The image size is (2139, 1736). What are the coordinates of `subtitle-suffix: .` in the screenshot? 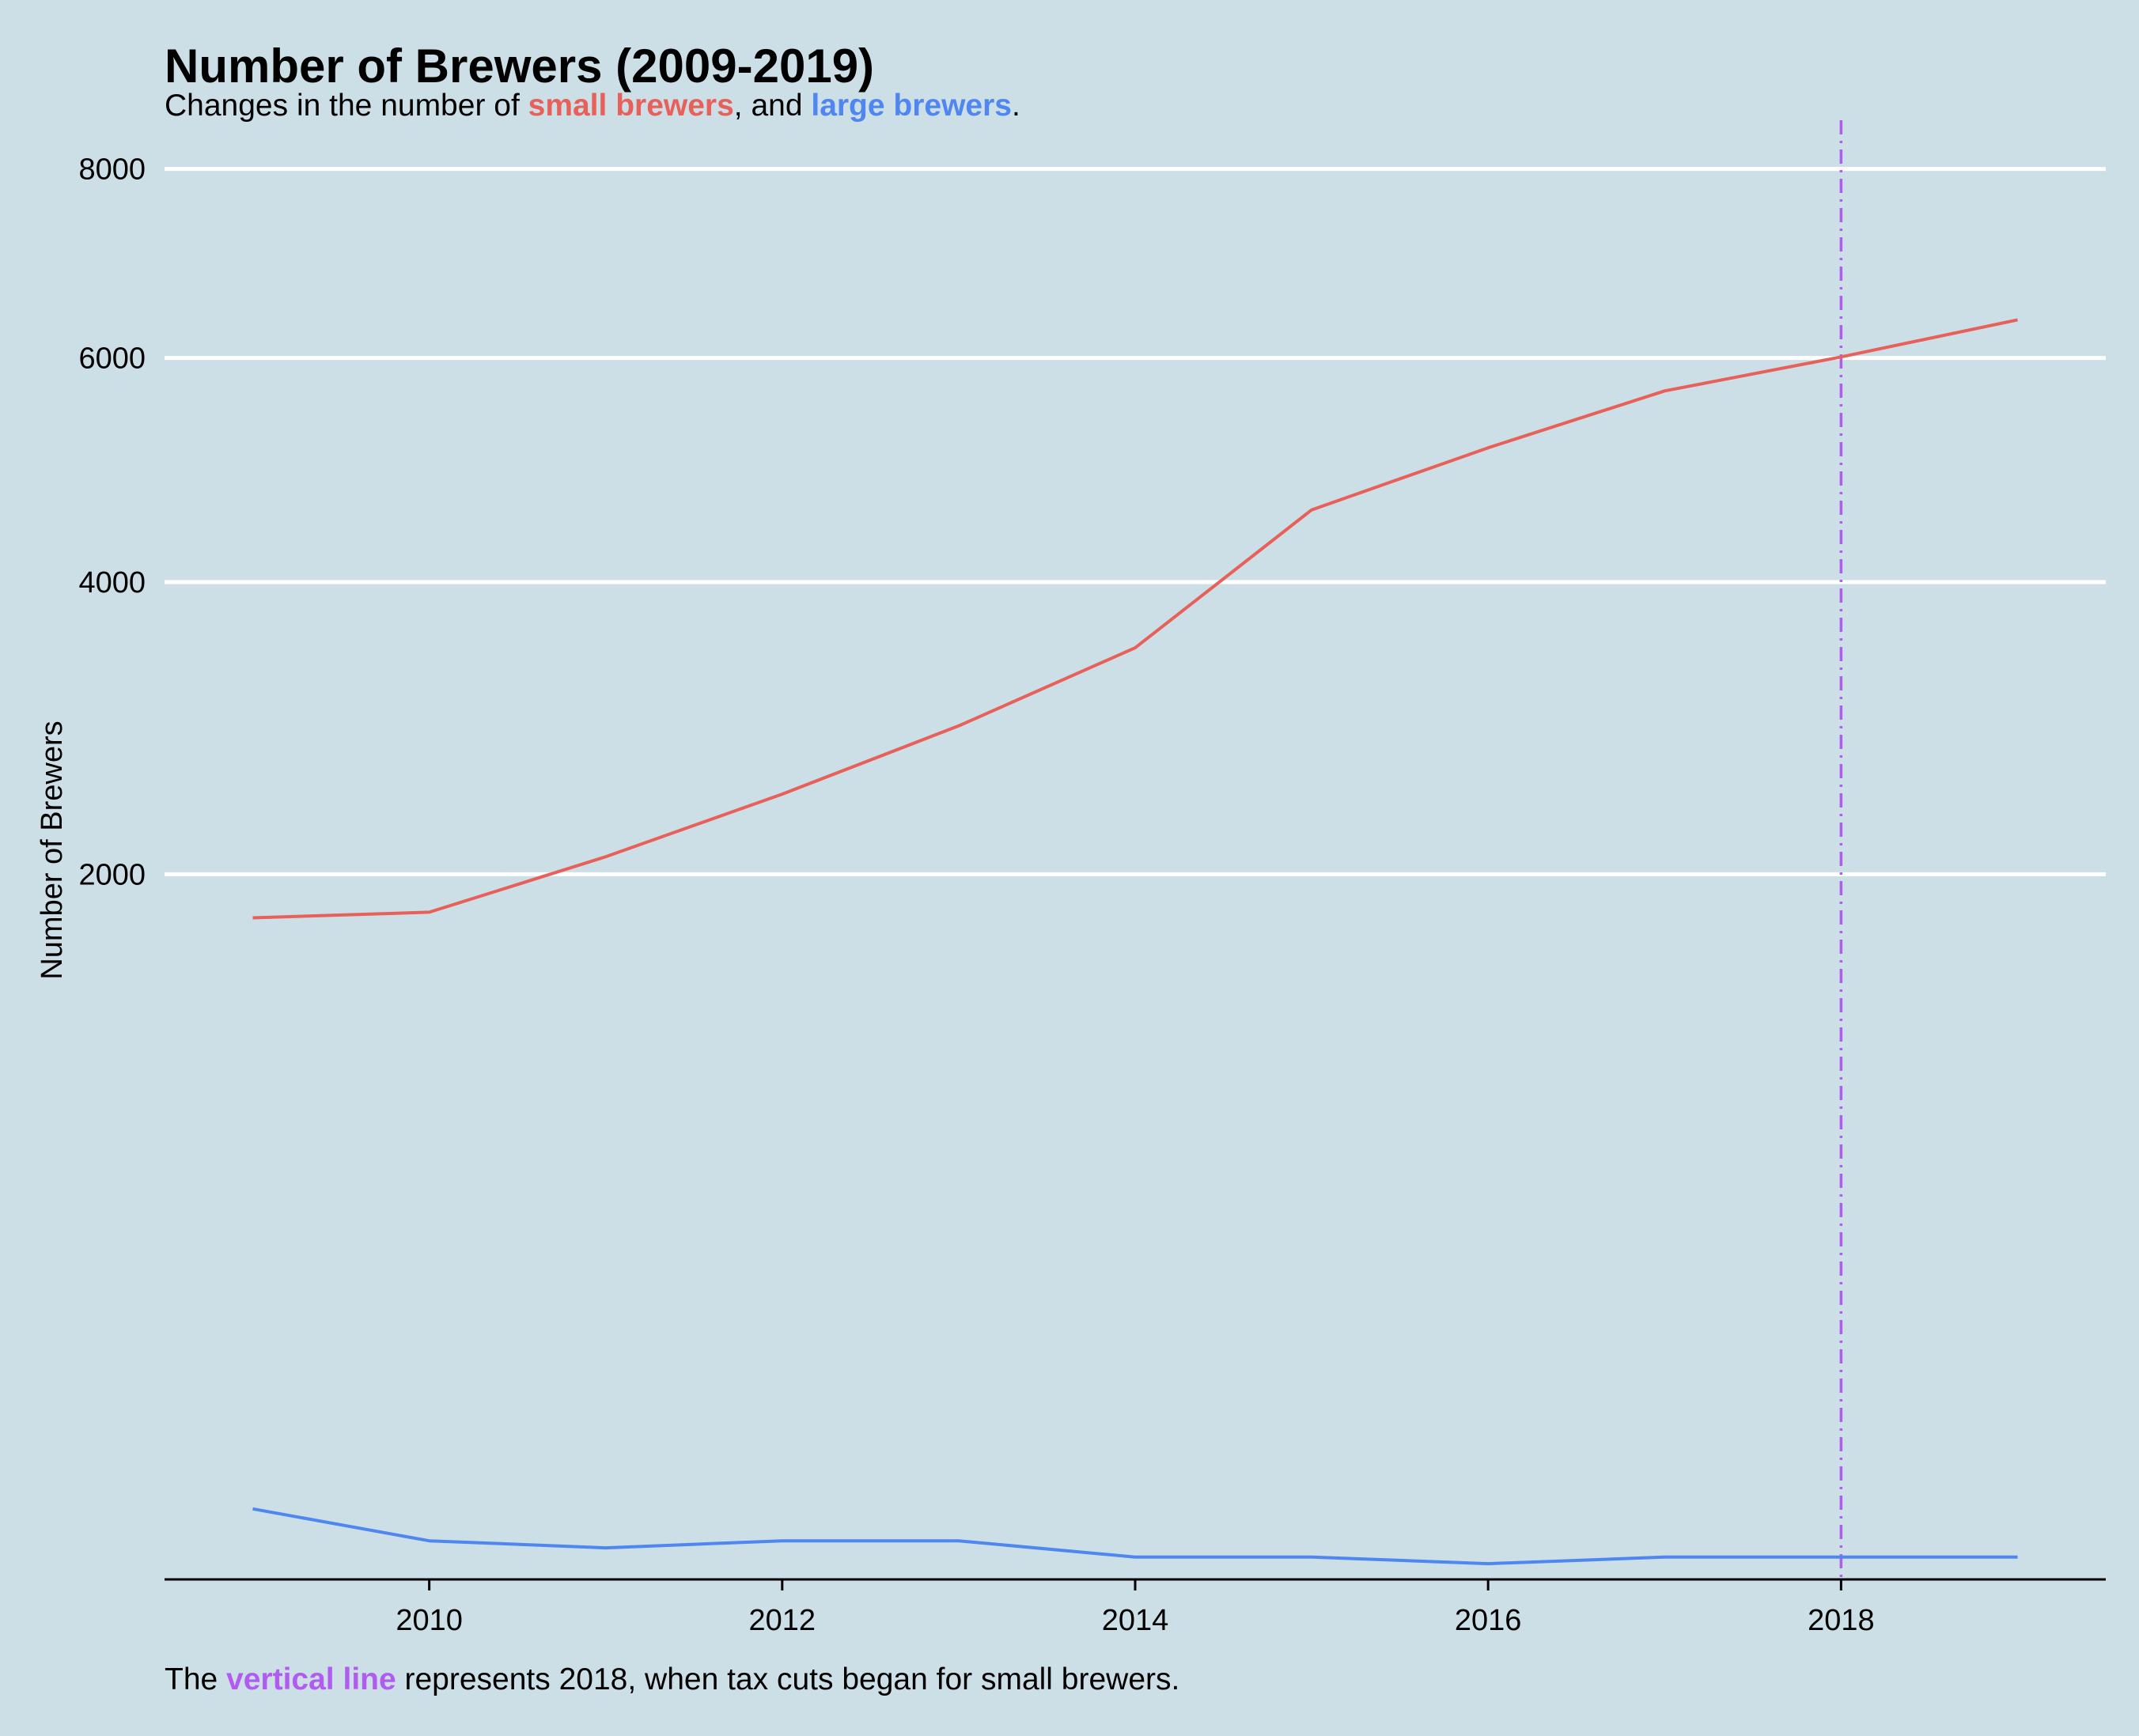 It's located at (1016, 106).